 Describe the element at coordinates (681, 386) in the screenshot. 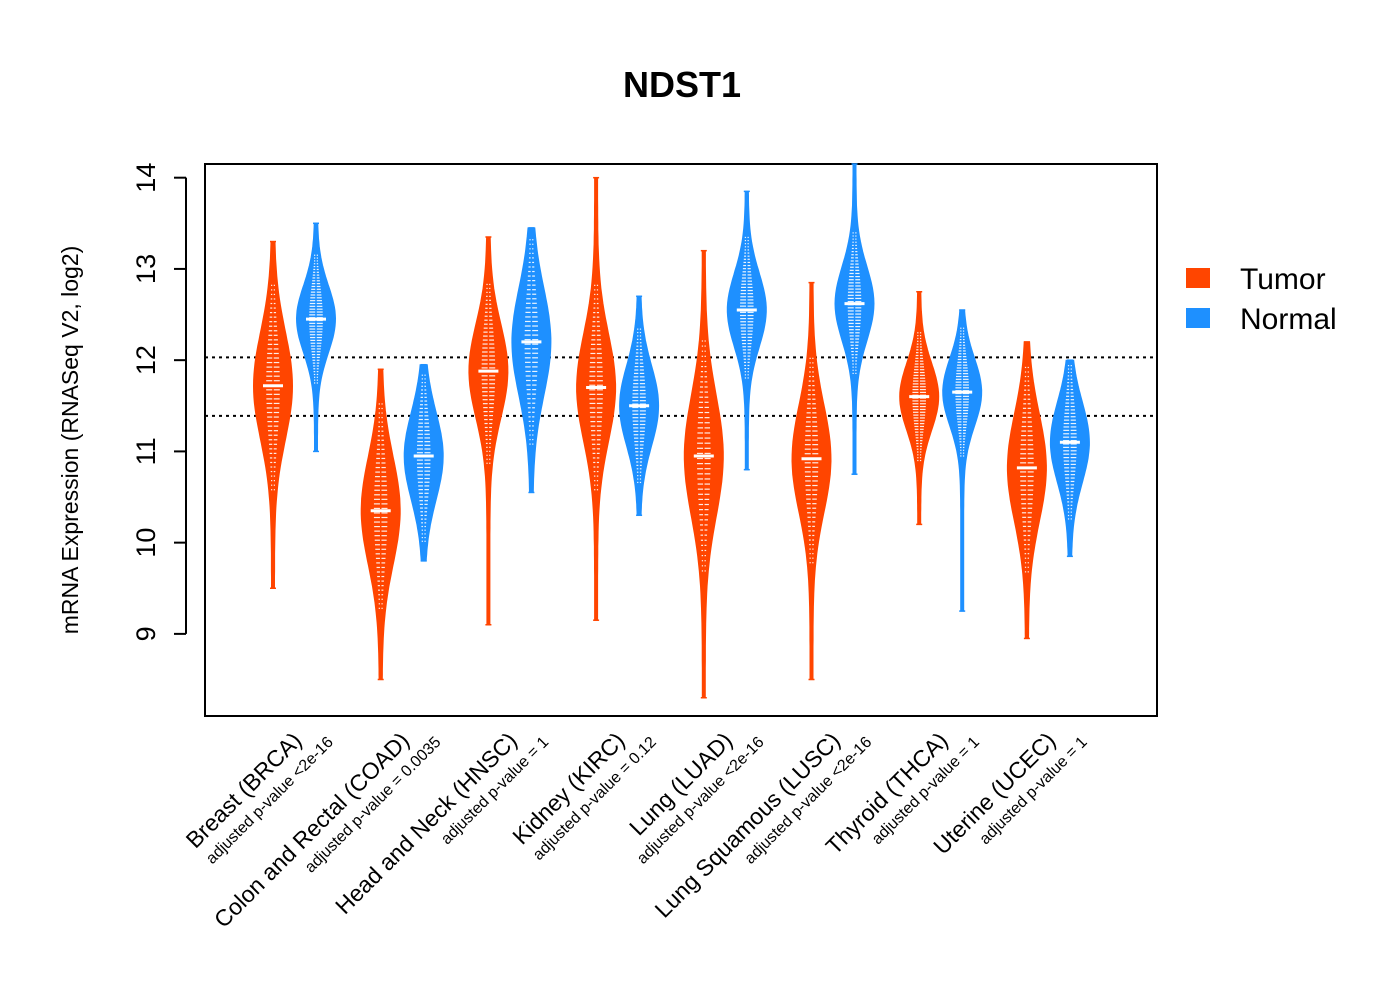

I see `reference-lines` at that location.